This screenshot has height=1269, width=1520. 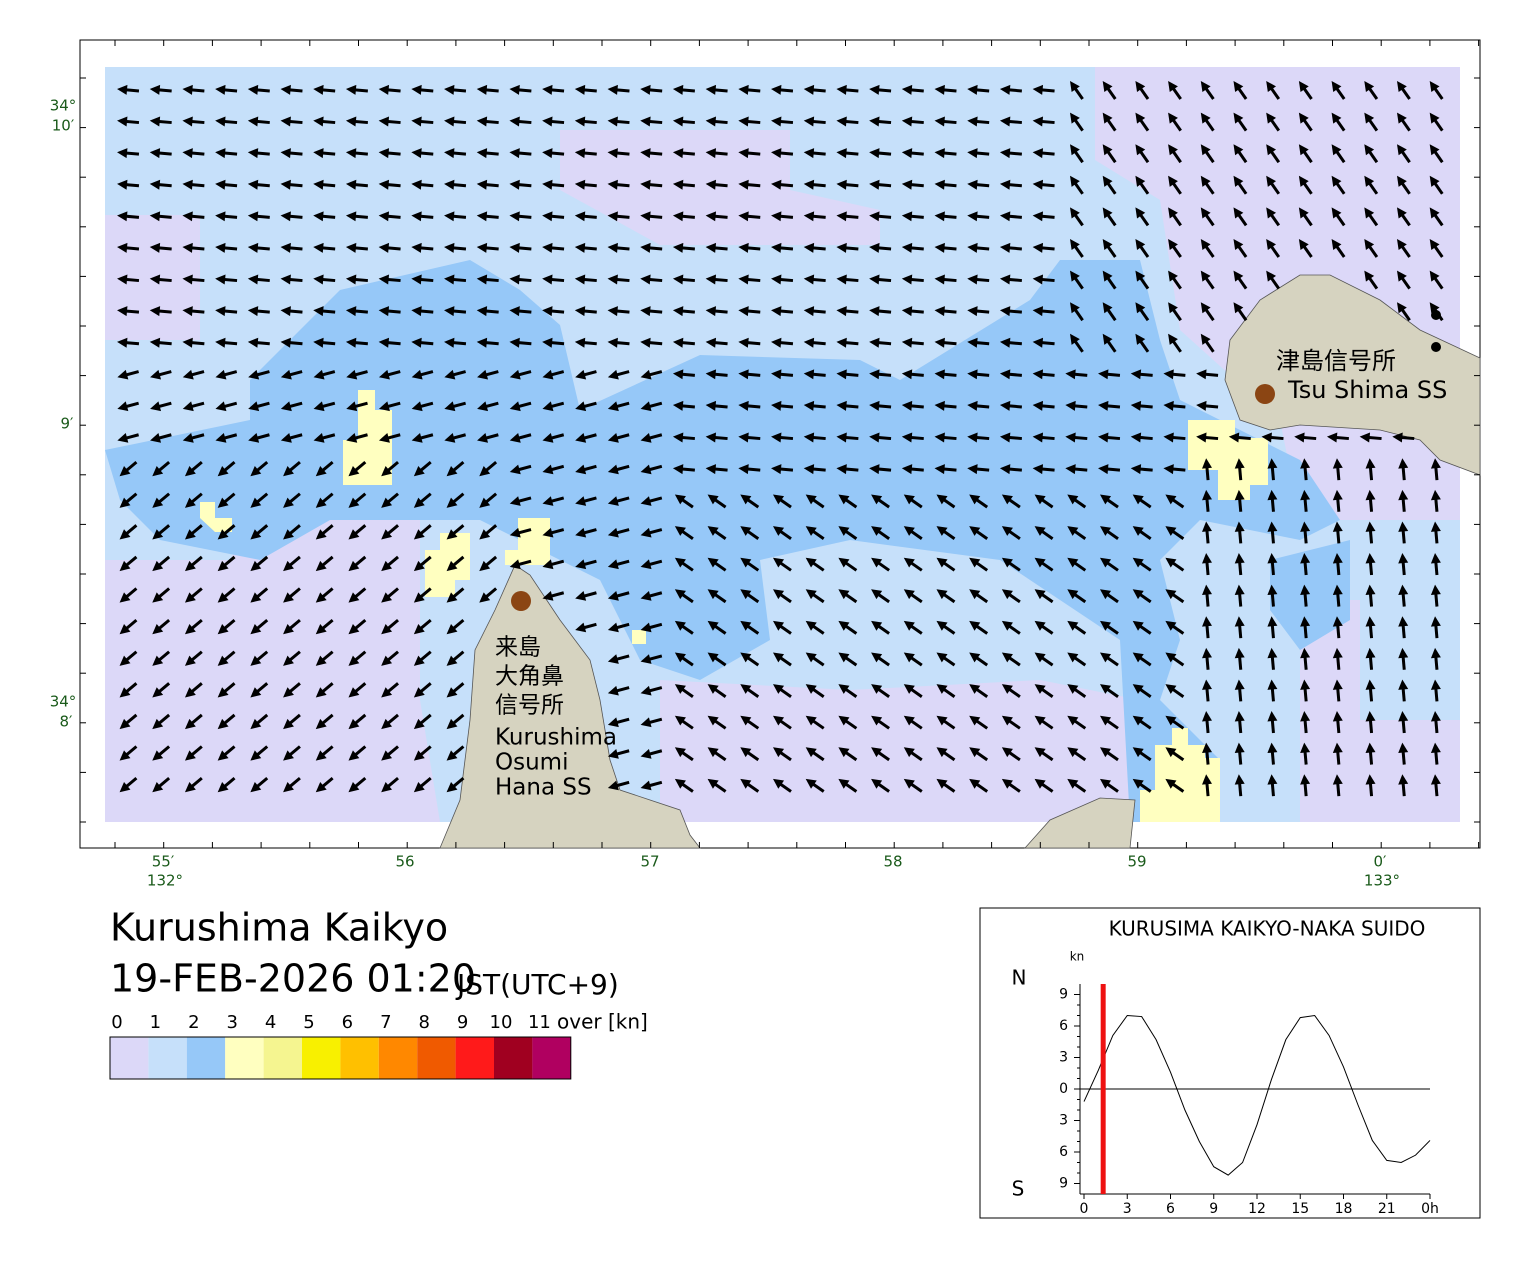 What do you see at coordinates (1063, 1152) in the screenshot?
I see `y-tick-label: 6` at bounding box center [1063, 1152].